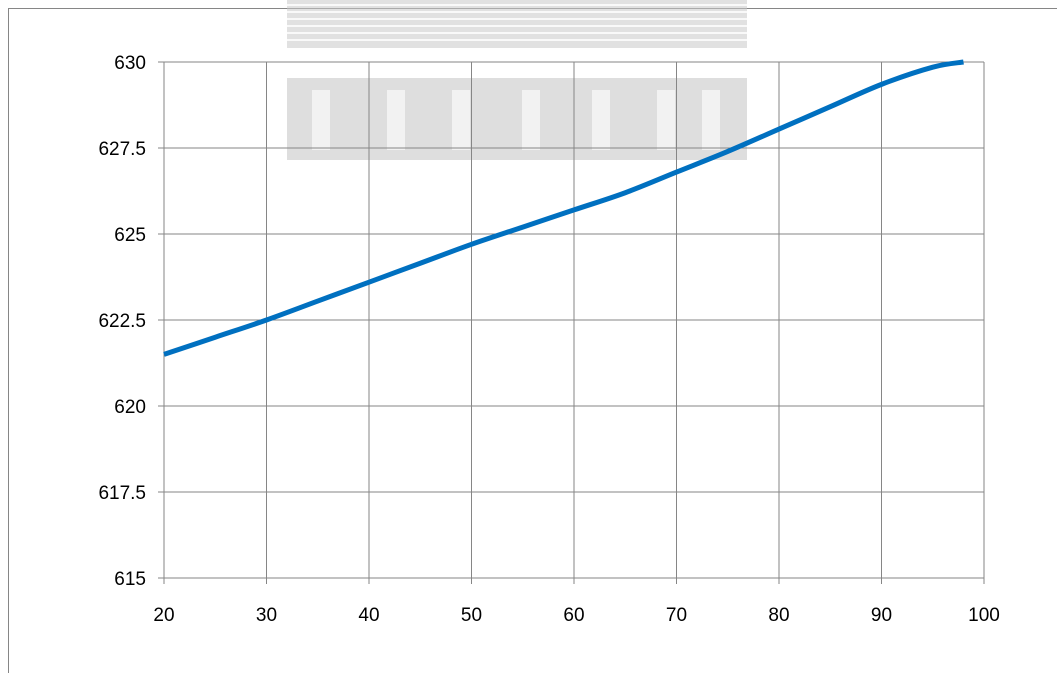 This screenshot has height=673, width=1057. What do you see at coordinates (122, 149) in the screenshot?
I see `y-tick-label: 627.5` at bounding box center [122, 149].